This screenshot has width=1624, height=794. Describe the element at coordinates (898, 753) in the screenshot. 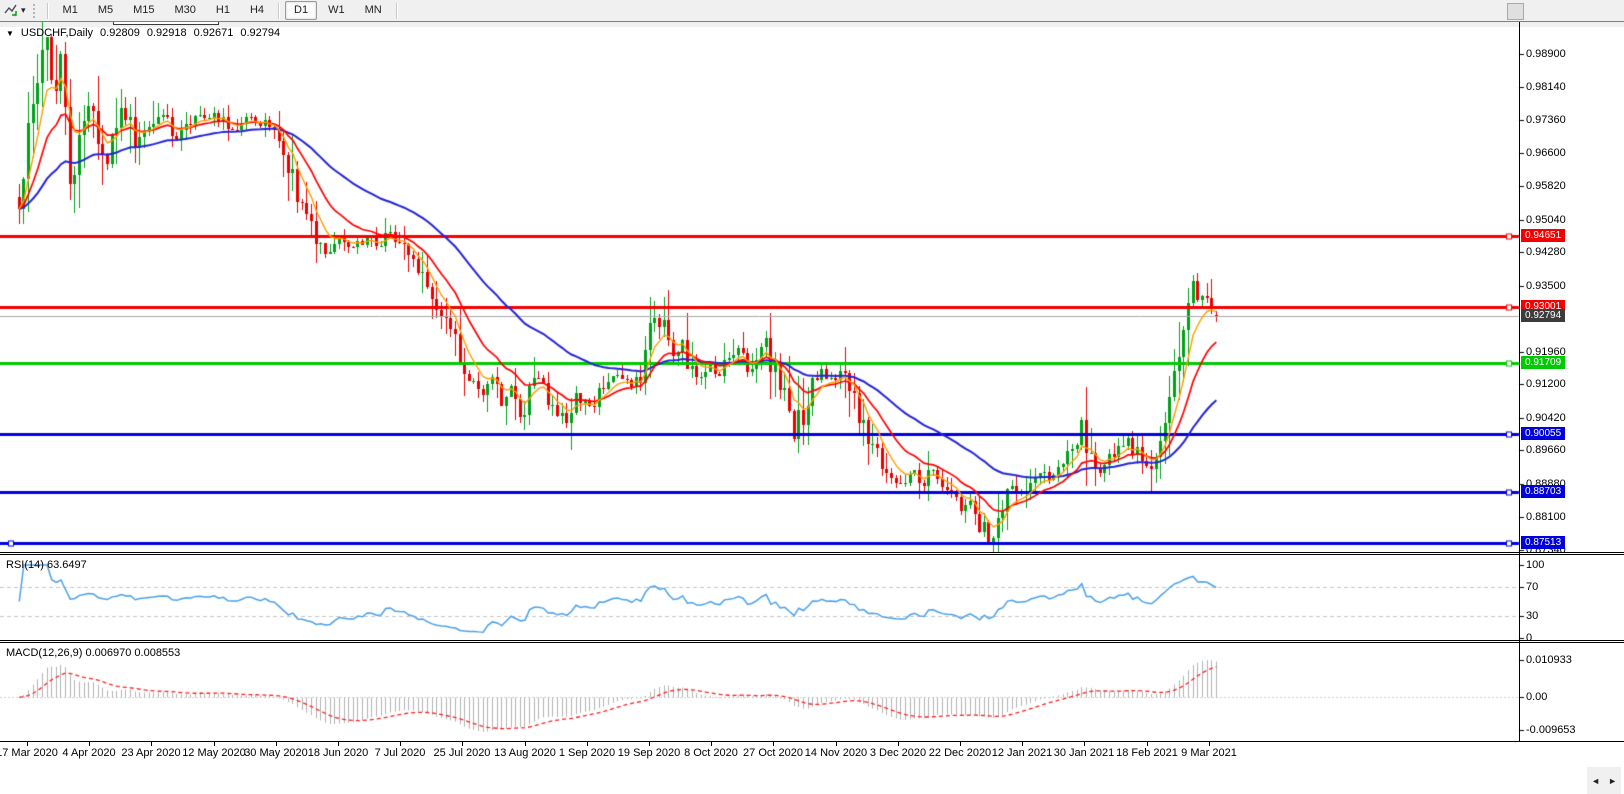

I see `date-label: 3 Dec 2020` at that location.